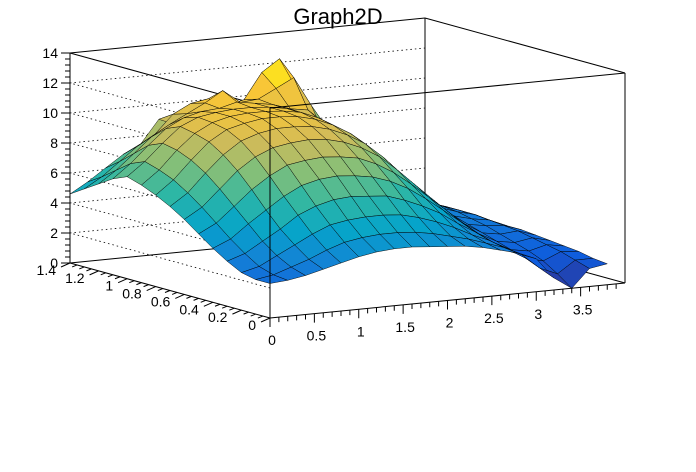 This screenshot has width=696, height=472. Describe the element at coordinates (50, 83) in the screenshot. I see `z-tick-label: 12` at that location.